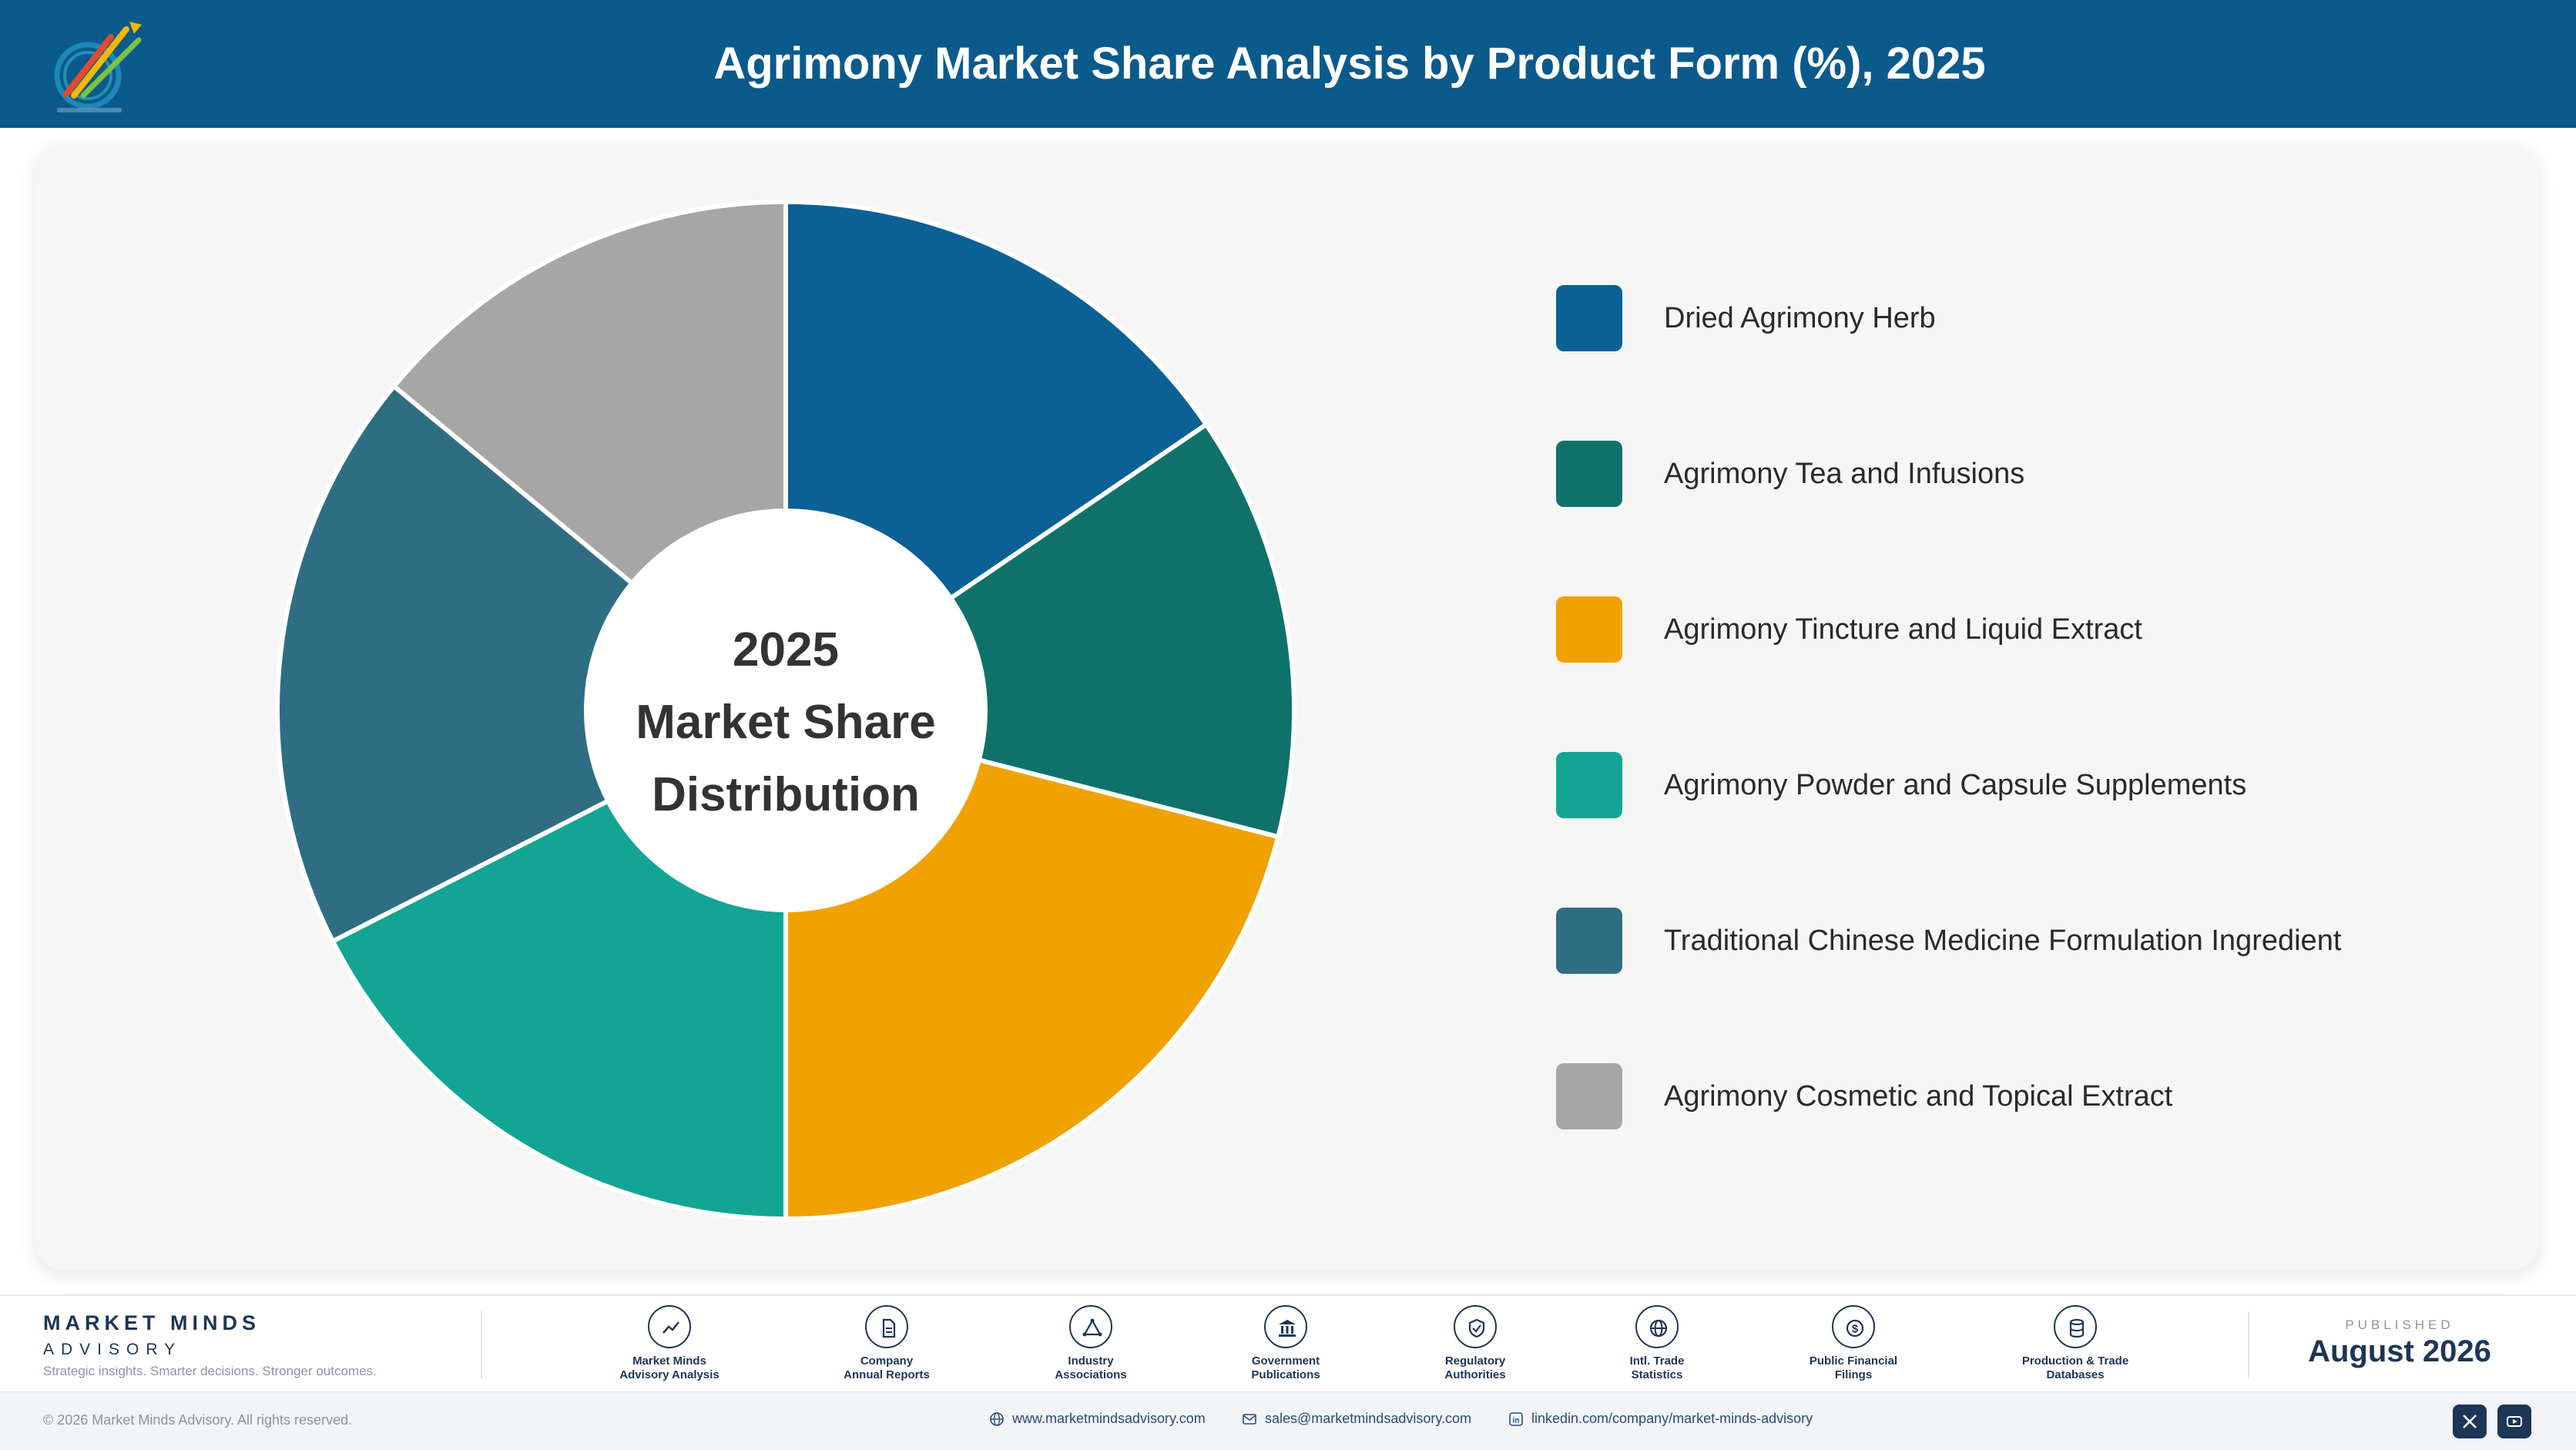 The width and height of the screenshot is (2576, 1450). Describe the element at coordinates (1285, 1361) in the screenshot. I see `source-label-line-1: Government` at that location.